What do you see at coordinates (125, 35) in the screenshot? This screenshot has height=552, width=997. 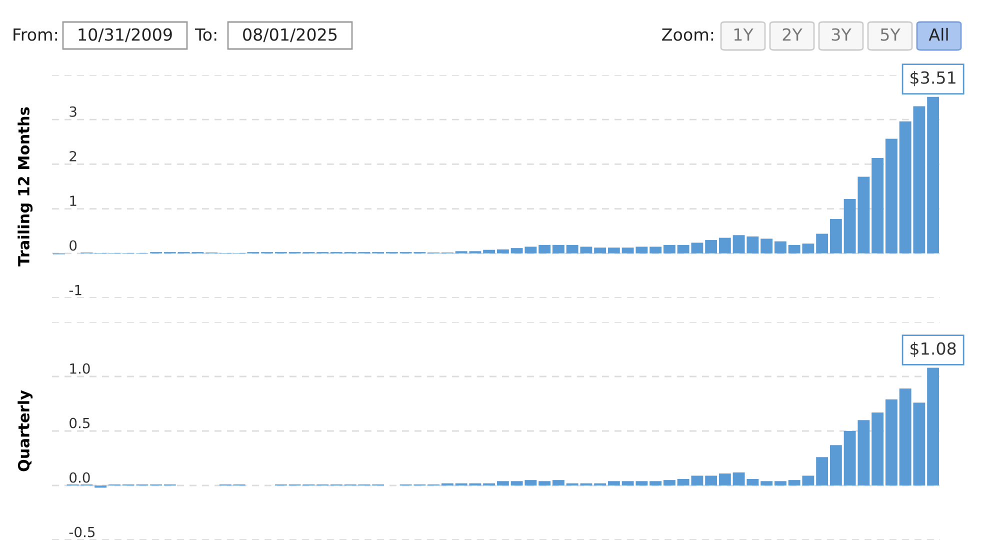 I see `text: 10/31/2009` at bounding box center [125, 35].